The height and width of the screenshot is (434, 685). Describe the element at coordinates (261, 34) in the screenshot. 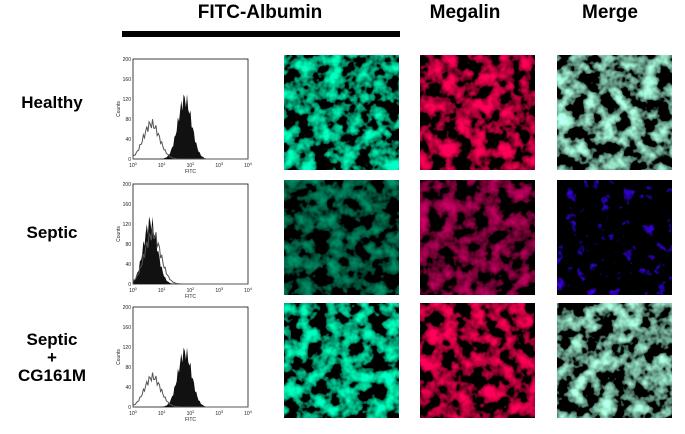

I see `header-bar` at that location.